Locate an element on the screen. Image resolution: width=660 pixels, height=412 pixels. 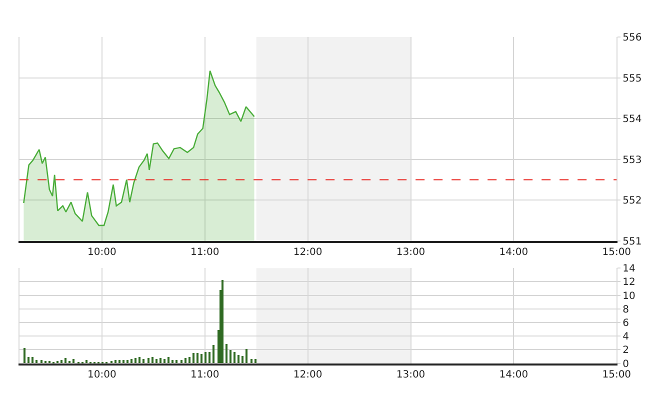
y-tick-label: 555 is located at coordinates (632, 78).